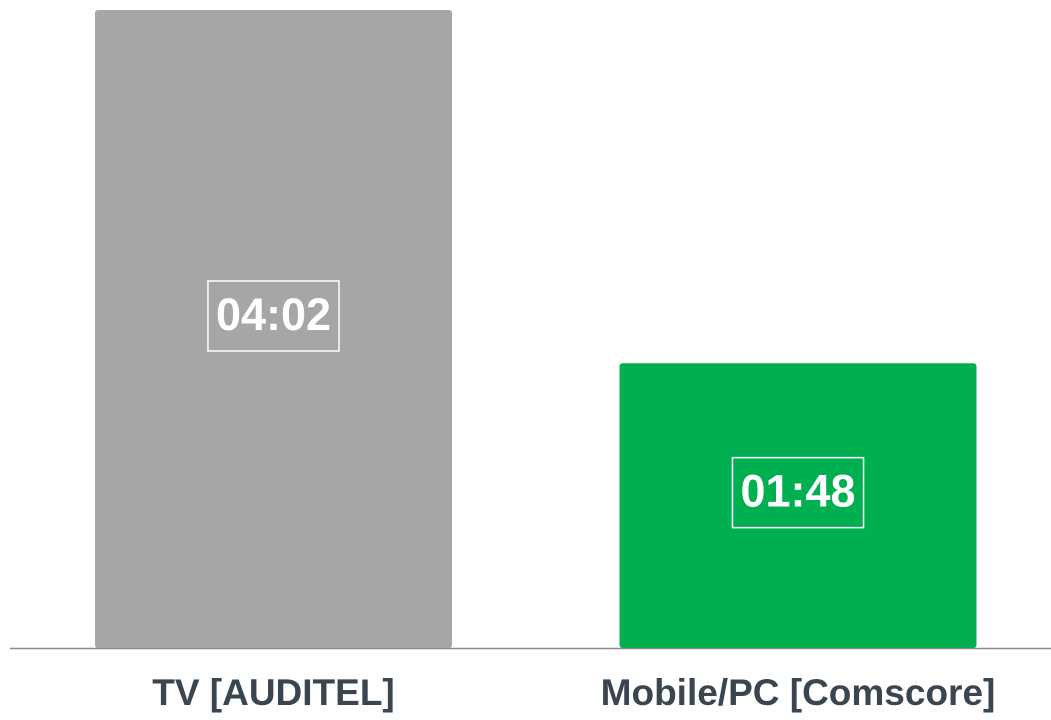 This screenshot has height=720, width=1051. What do you see at coordinates (798, 692) in the screenshot?
I see `x-tick-label: Mobile/PC [Comscore]` at bounding box center [798, 692].